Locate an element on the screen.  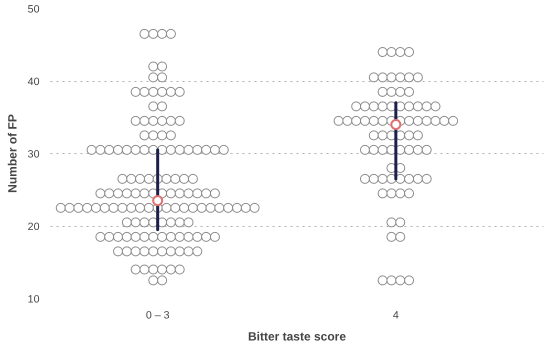
x-tick-label: 4 is located at coordinates (395, 316).